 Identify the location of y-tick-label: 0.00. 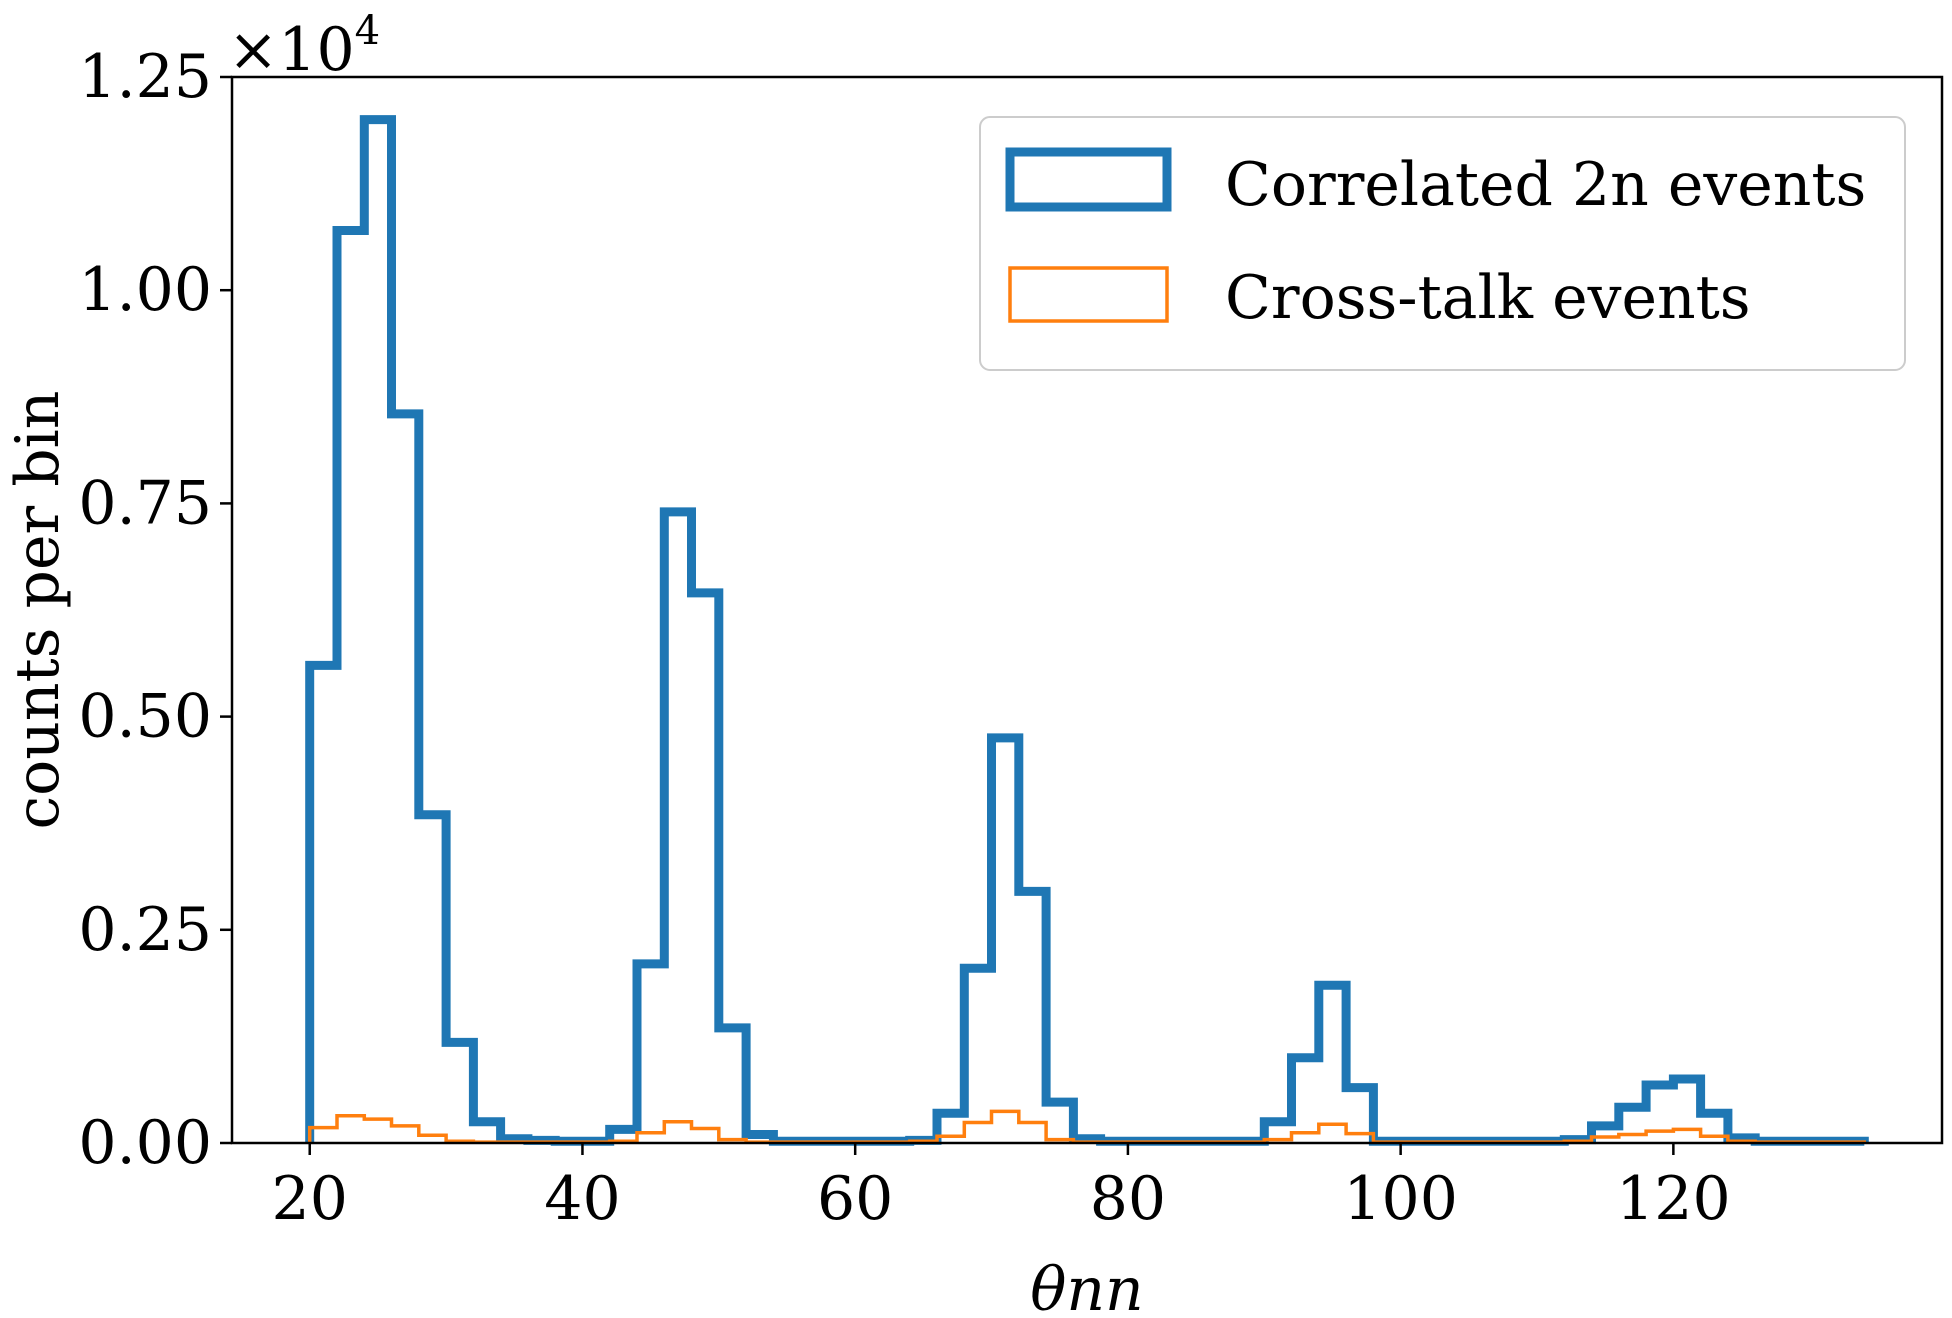
(145, 1143).